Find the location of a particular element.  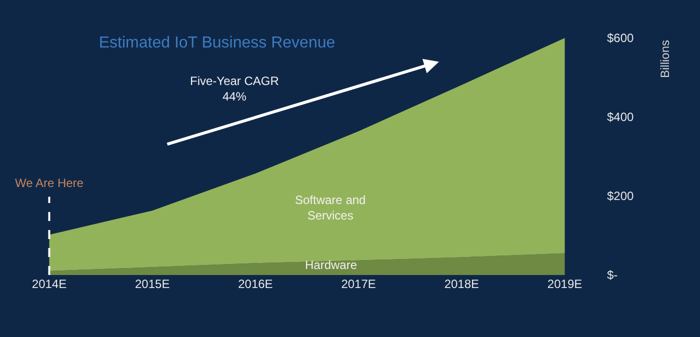

x-tick-label: 2016E is located at coordinates (255, 284).